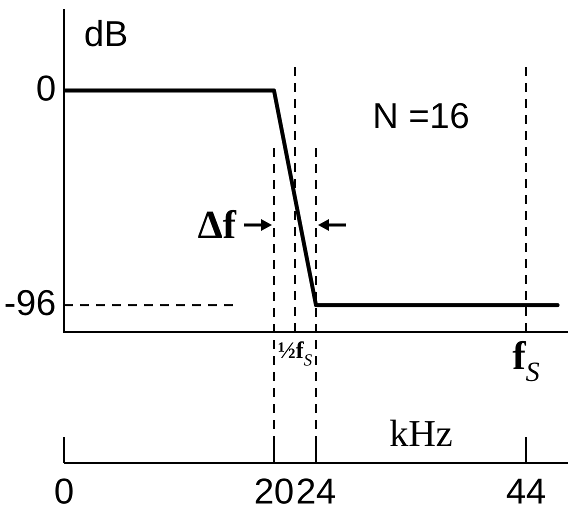  I want to click on annotation: Δf, so click(217, 224).